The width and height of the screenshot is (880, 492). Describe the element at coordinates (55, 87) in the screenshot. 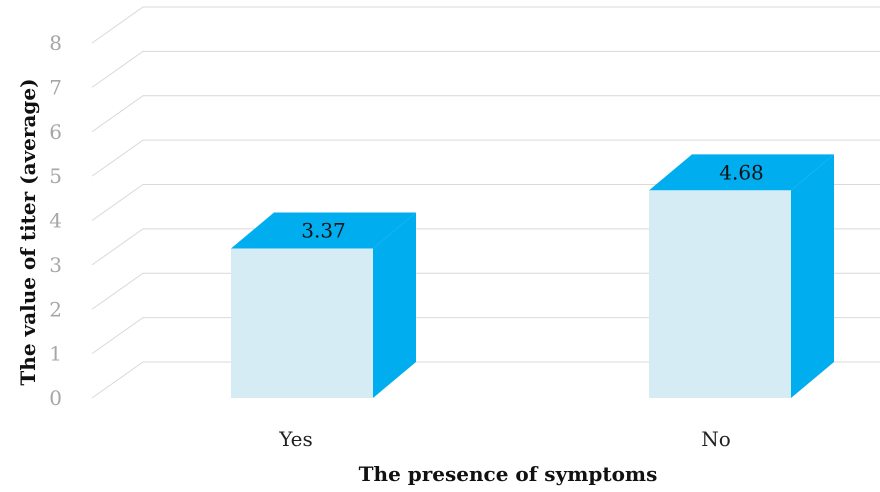

I see `y-tick-label: 7` at that location.